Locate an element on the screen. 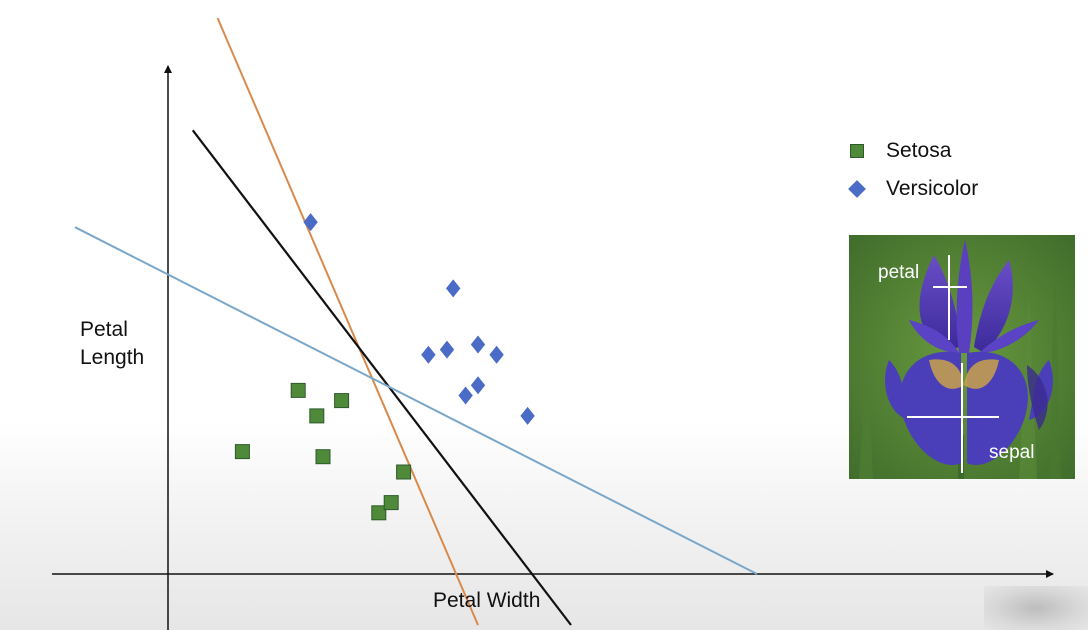  iris-flower-illustration is located at coordinates (962, 357).